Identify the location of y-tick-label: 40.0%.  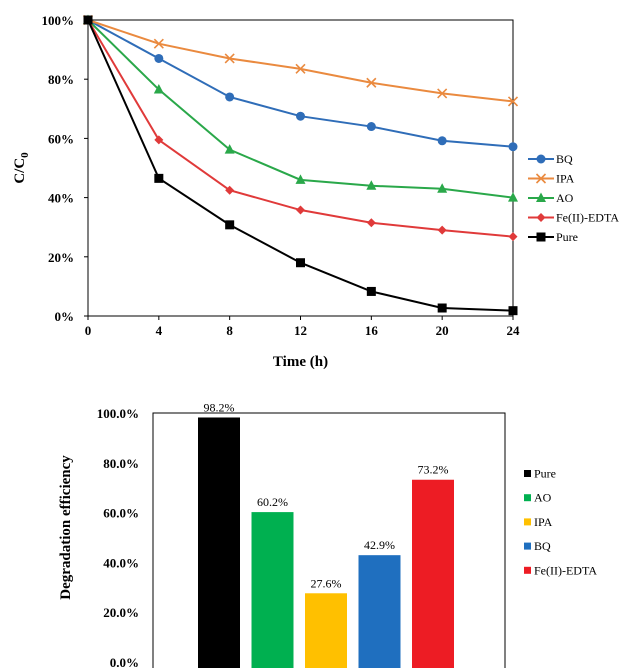
(121, 562).